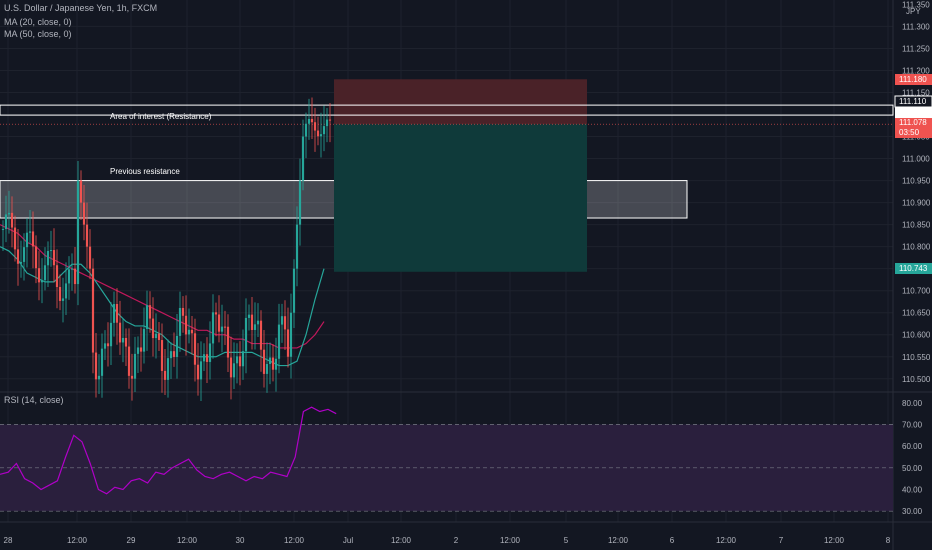 This screenshot has width=932, height=550. Describe the element at coordinates (38, 34) in the screenshot. I see `ma50-legend: MA (50, close, 0)` at that location.